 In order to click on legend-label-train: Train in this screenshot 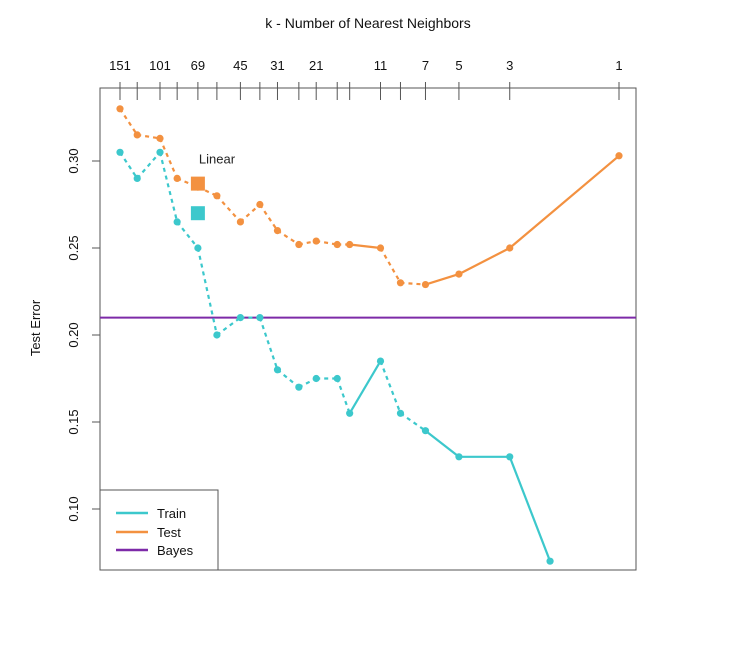, I will do `click(171, 513)`.